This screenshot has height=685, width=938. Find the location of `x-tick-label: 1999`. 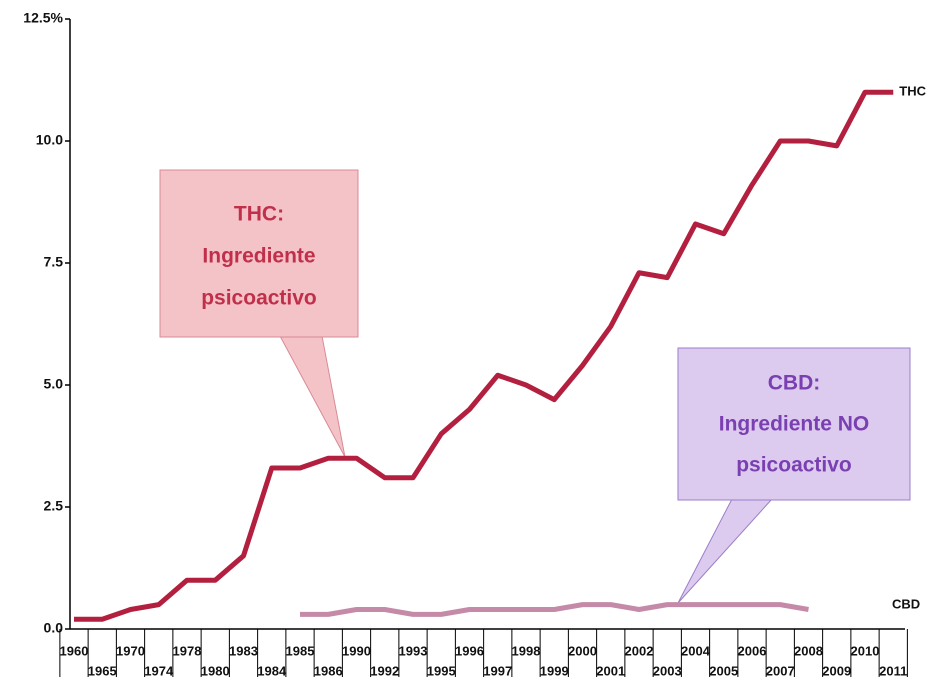

x-tick-label: 1999 is located at coordinates (554, 670).